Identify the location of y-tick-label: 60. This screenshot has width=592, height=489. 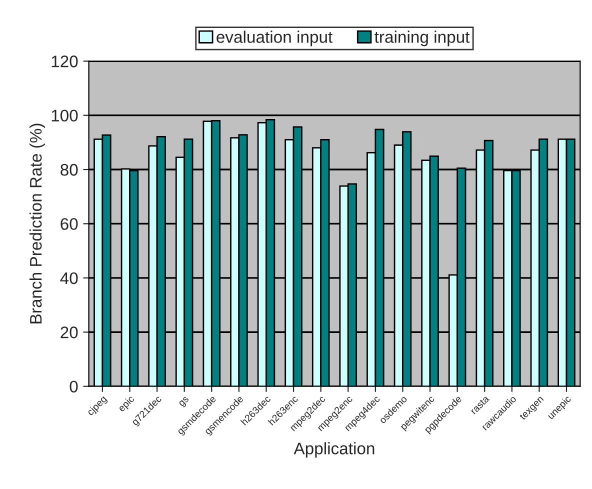
(69, 224).